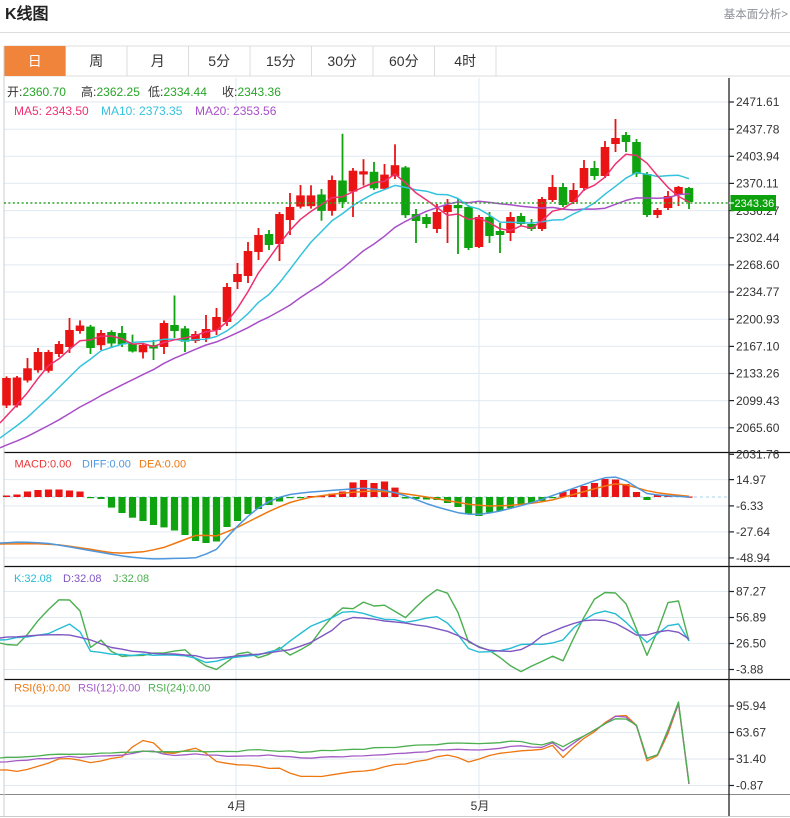 This screenshot has width=790, height=818. Describe the element at coordinates (35, 61) in the screenshot. I see `svg-text: 日` at that location.